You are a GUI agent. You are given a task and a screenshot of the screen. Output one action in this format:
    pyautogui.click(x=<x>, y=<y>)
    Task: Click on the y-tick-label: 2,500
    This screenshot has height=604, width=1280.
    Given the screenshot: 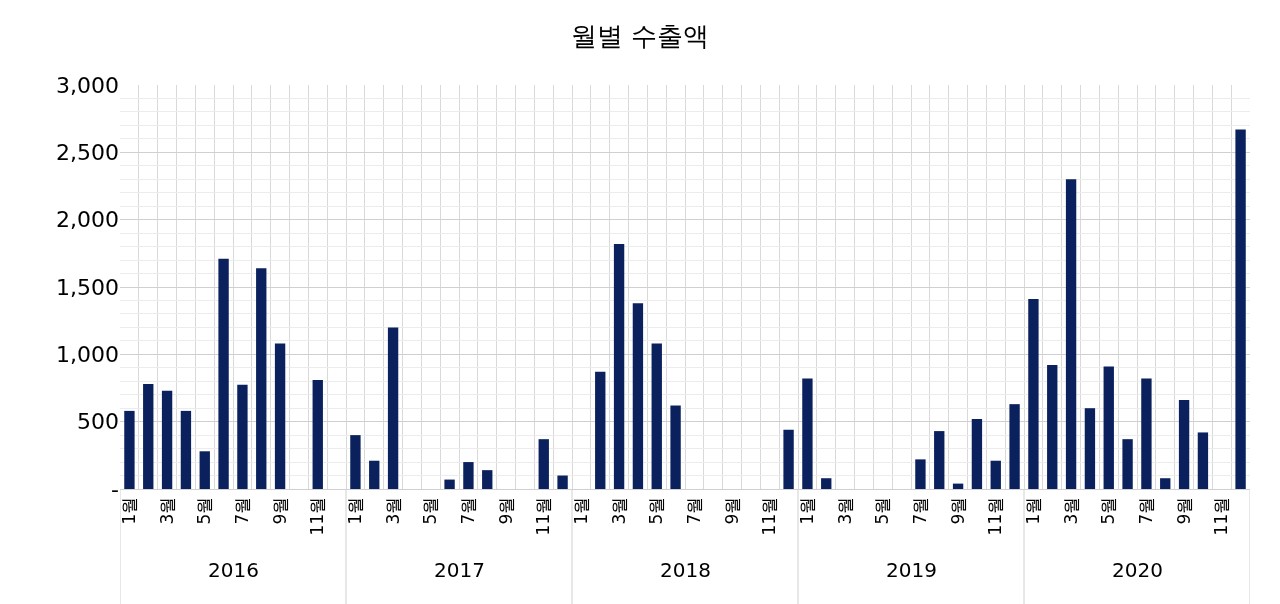 What is the action you would take?
    pyautogui.click(x=87, y=153)
    